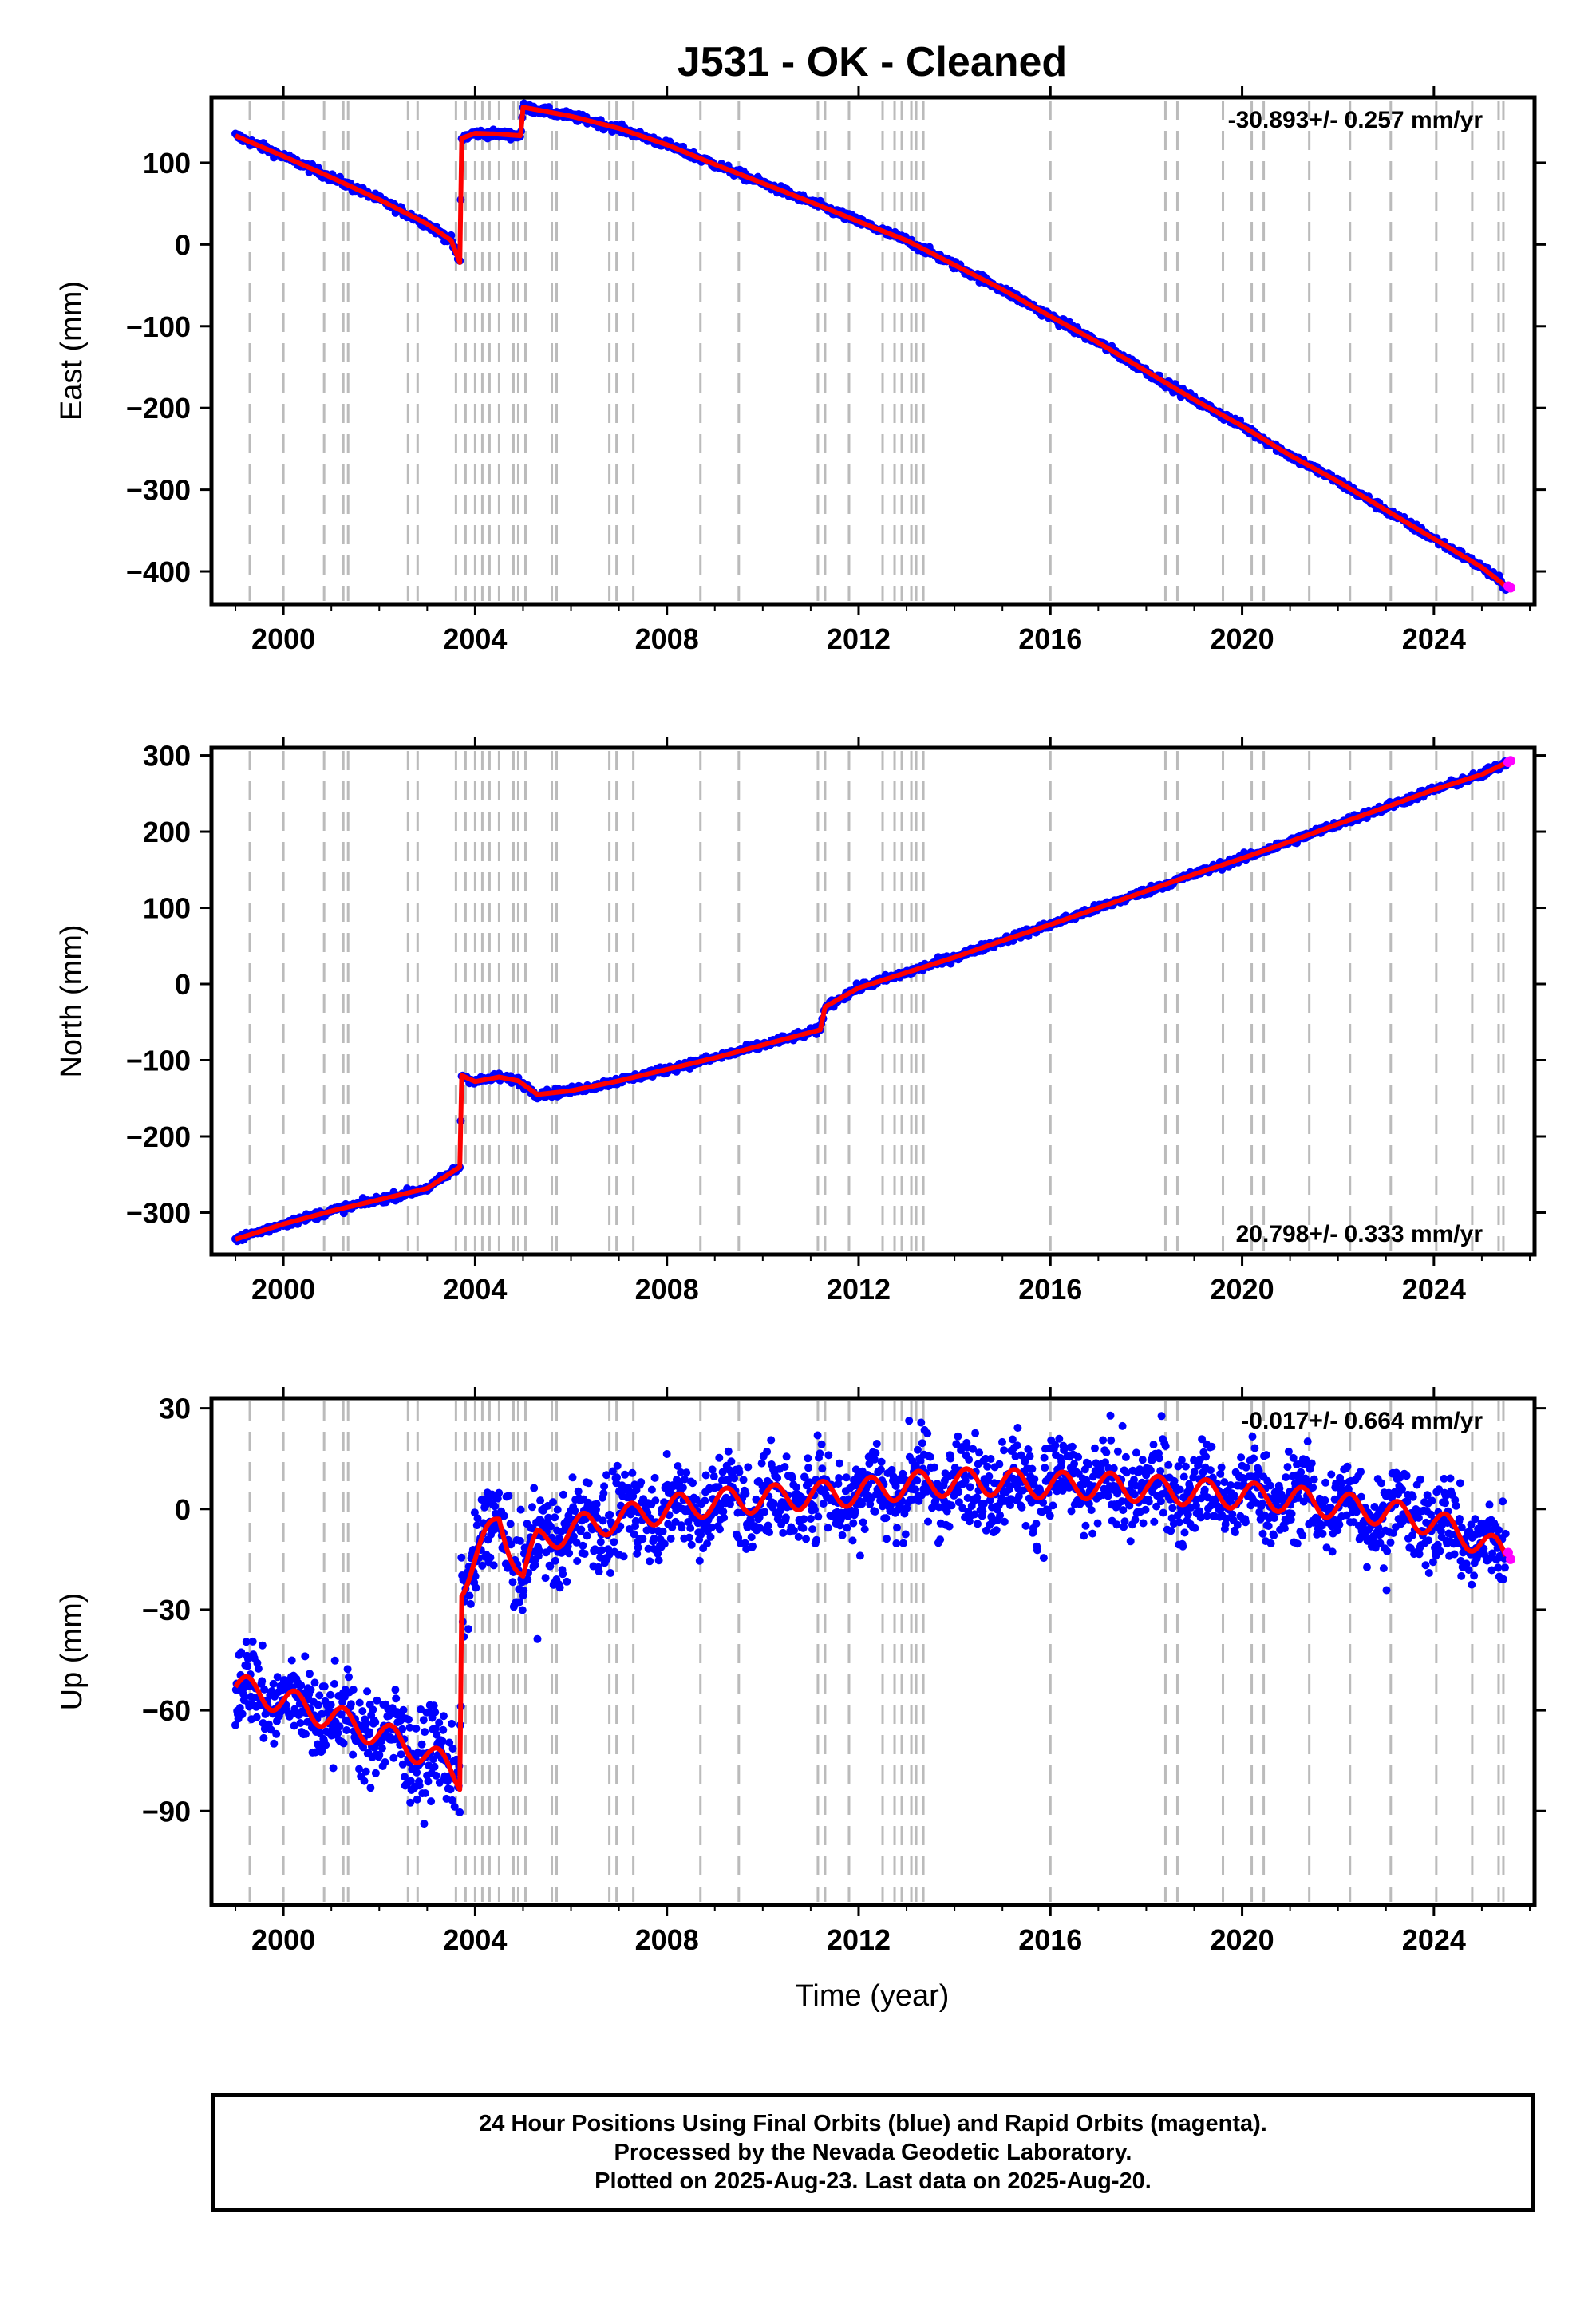 This screenshot has width=1596, height=2316. Describe the element at coordinates (158, 1136) in the screenshot. I see `y-tick-label: −200` at that location.